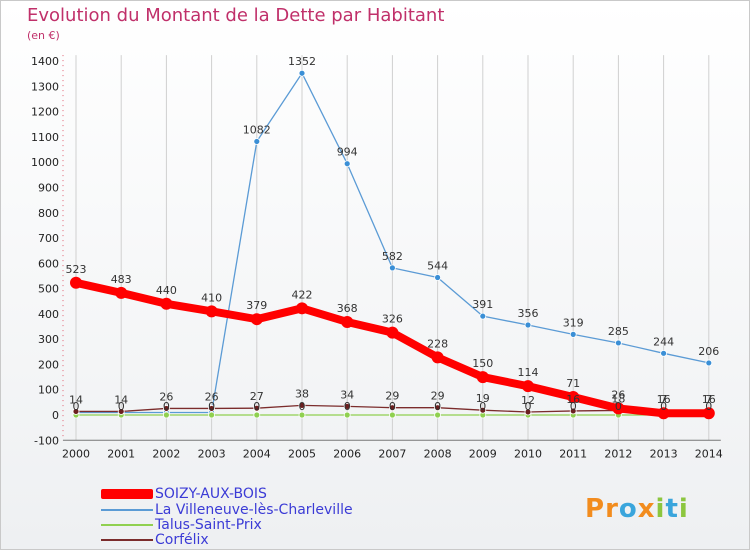  I want to click on data-label: 19, so click(483, 398).